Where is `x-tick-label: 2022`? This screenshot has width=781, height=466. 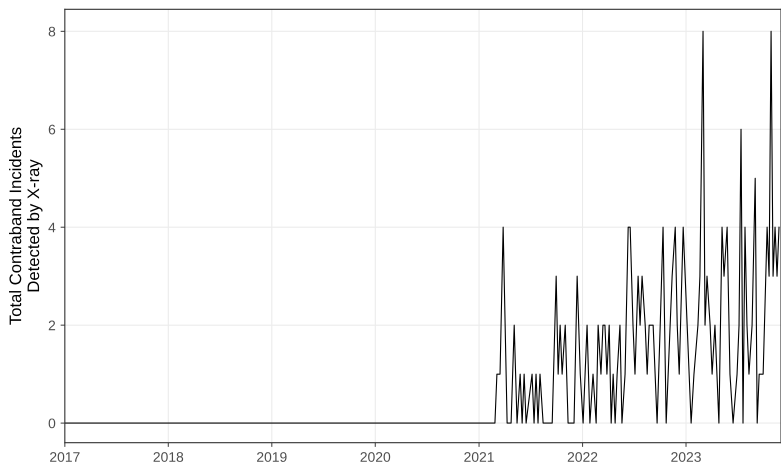
x-tick-label: 2022 is located at coordinates (583, 457).